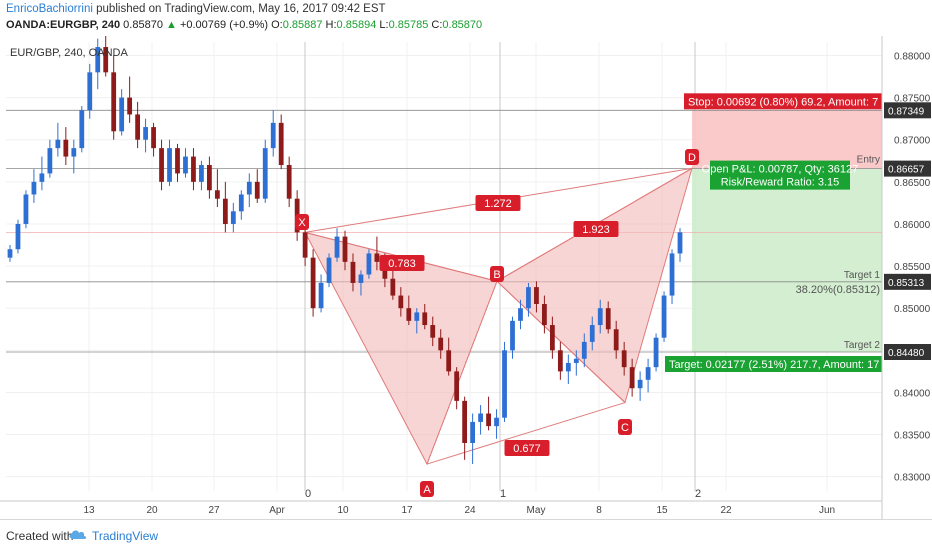 This screenshot has width=932, height=551. What do you see at coordinates (343, 510) in the screenshot?
I see `x-tick-label: 10` at bounding box center [343, 510].